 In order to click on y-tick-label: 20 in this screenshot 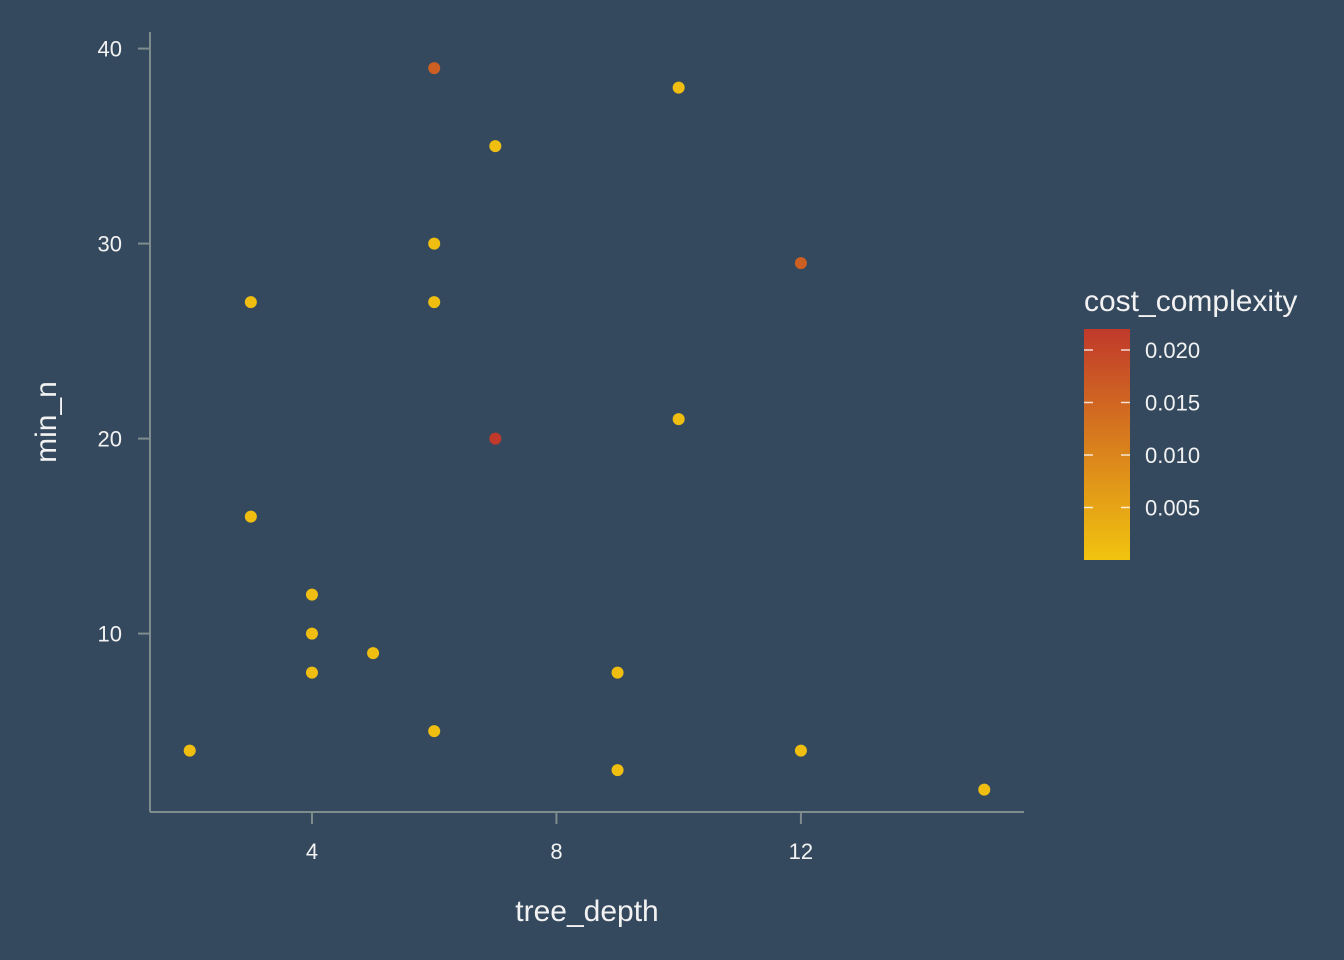, I will do `click(110, 439)`.